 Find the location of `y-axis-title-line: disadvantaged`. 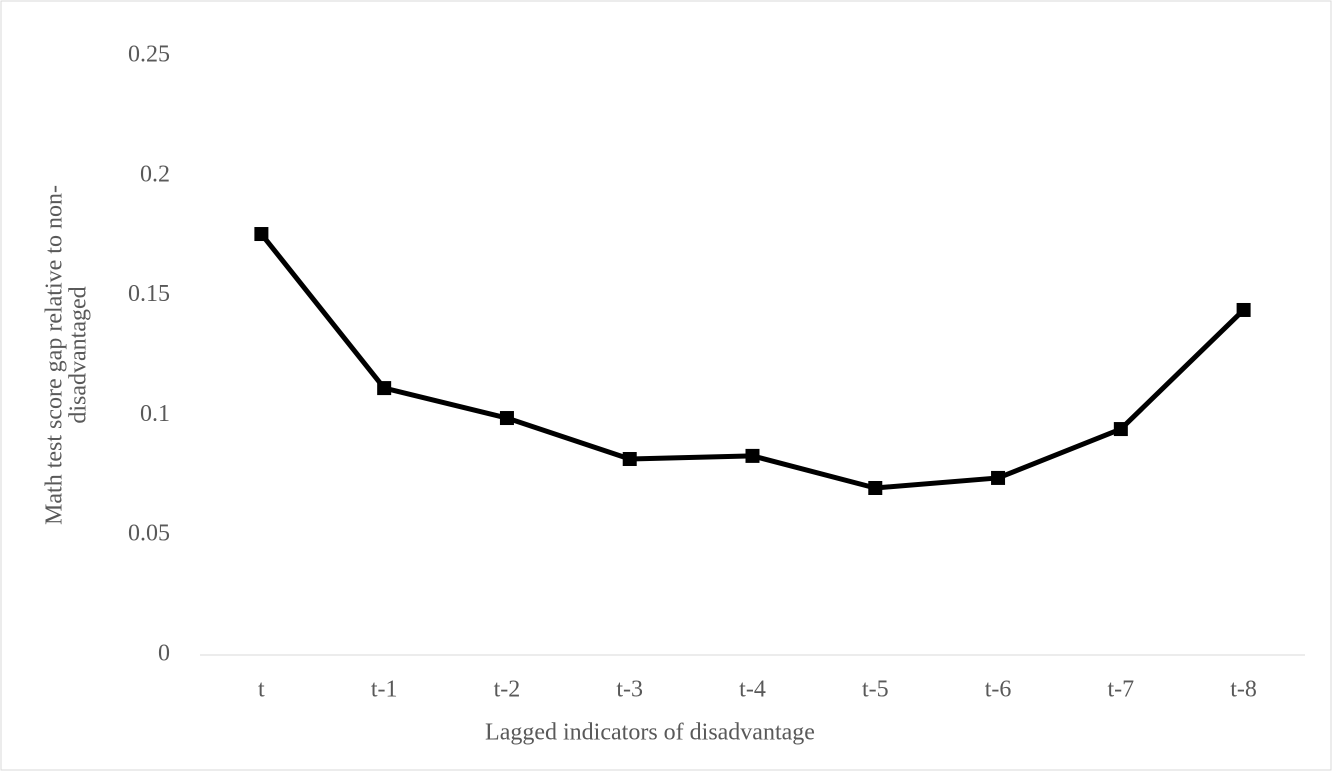

y-axis-title-line: disadvantaged is located at coordinates (79, 354).